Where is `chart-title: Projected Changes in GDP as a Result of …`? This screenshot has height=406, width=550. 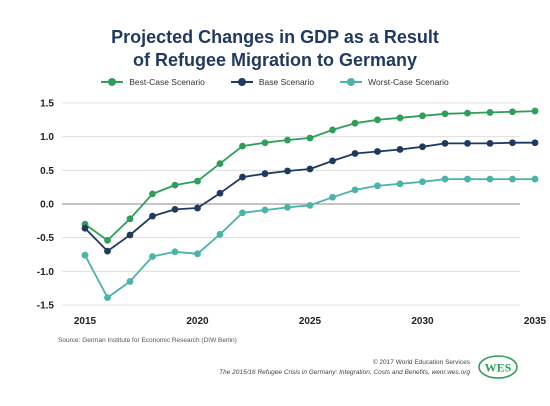 chart-title: Projected Changes in GDP as a Result of … is located at coordinates (275, 49).